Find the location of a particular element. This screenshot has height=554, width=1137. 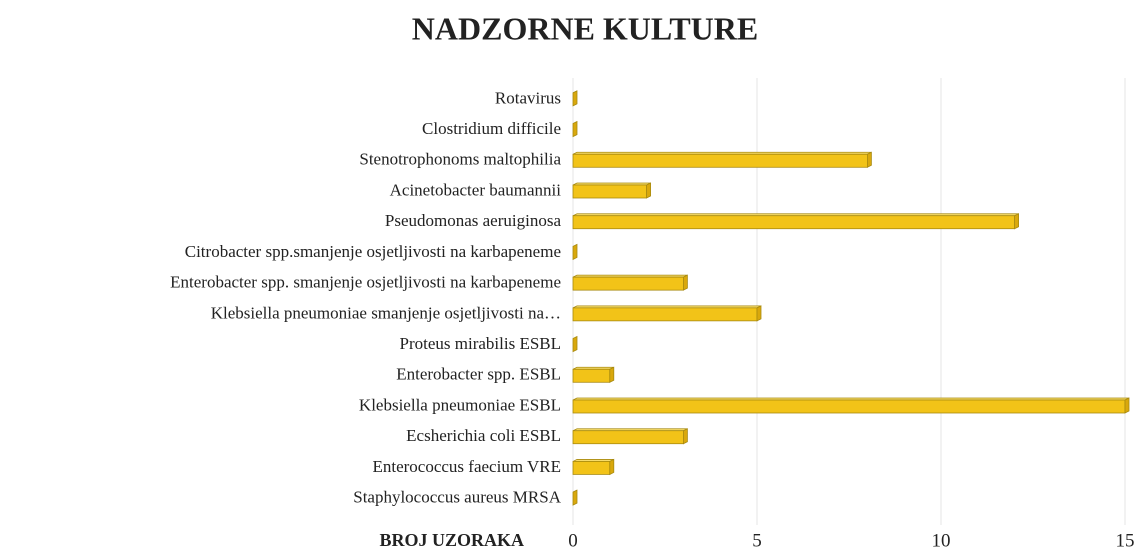

y-tick-label: Ecsherichia coli ESBL is located at coordinates (483, 435).